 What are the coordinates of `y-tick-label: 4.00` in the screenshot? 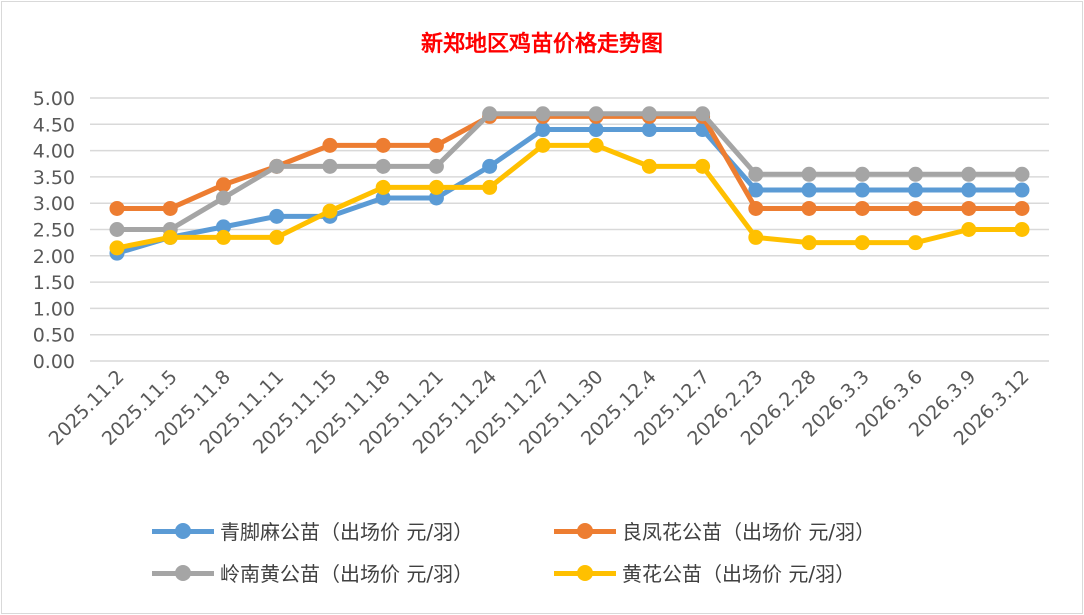 It's located at (54, 152).